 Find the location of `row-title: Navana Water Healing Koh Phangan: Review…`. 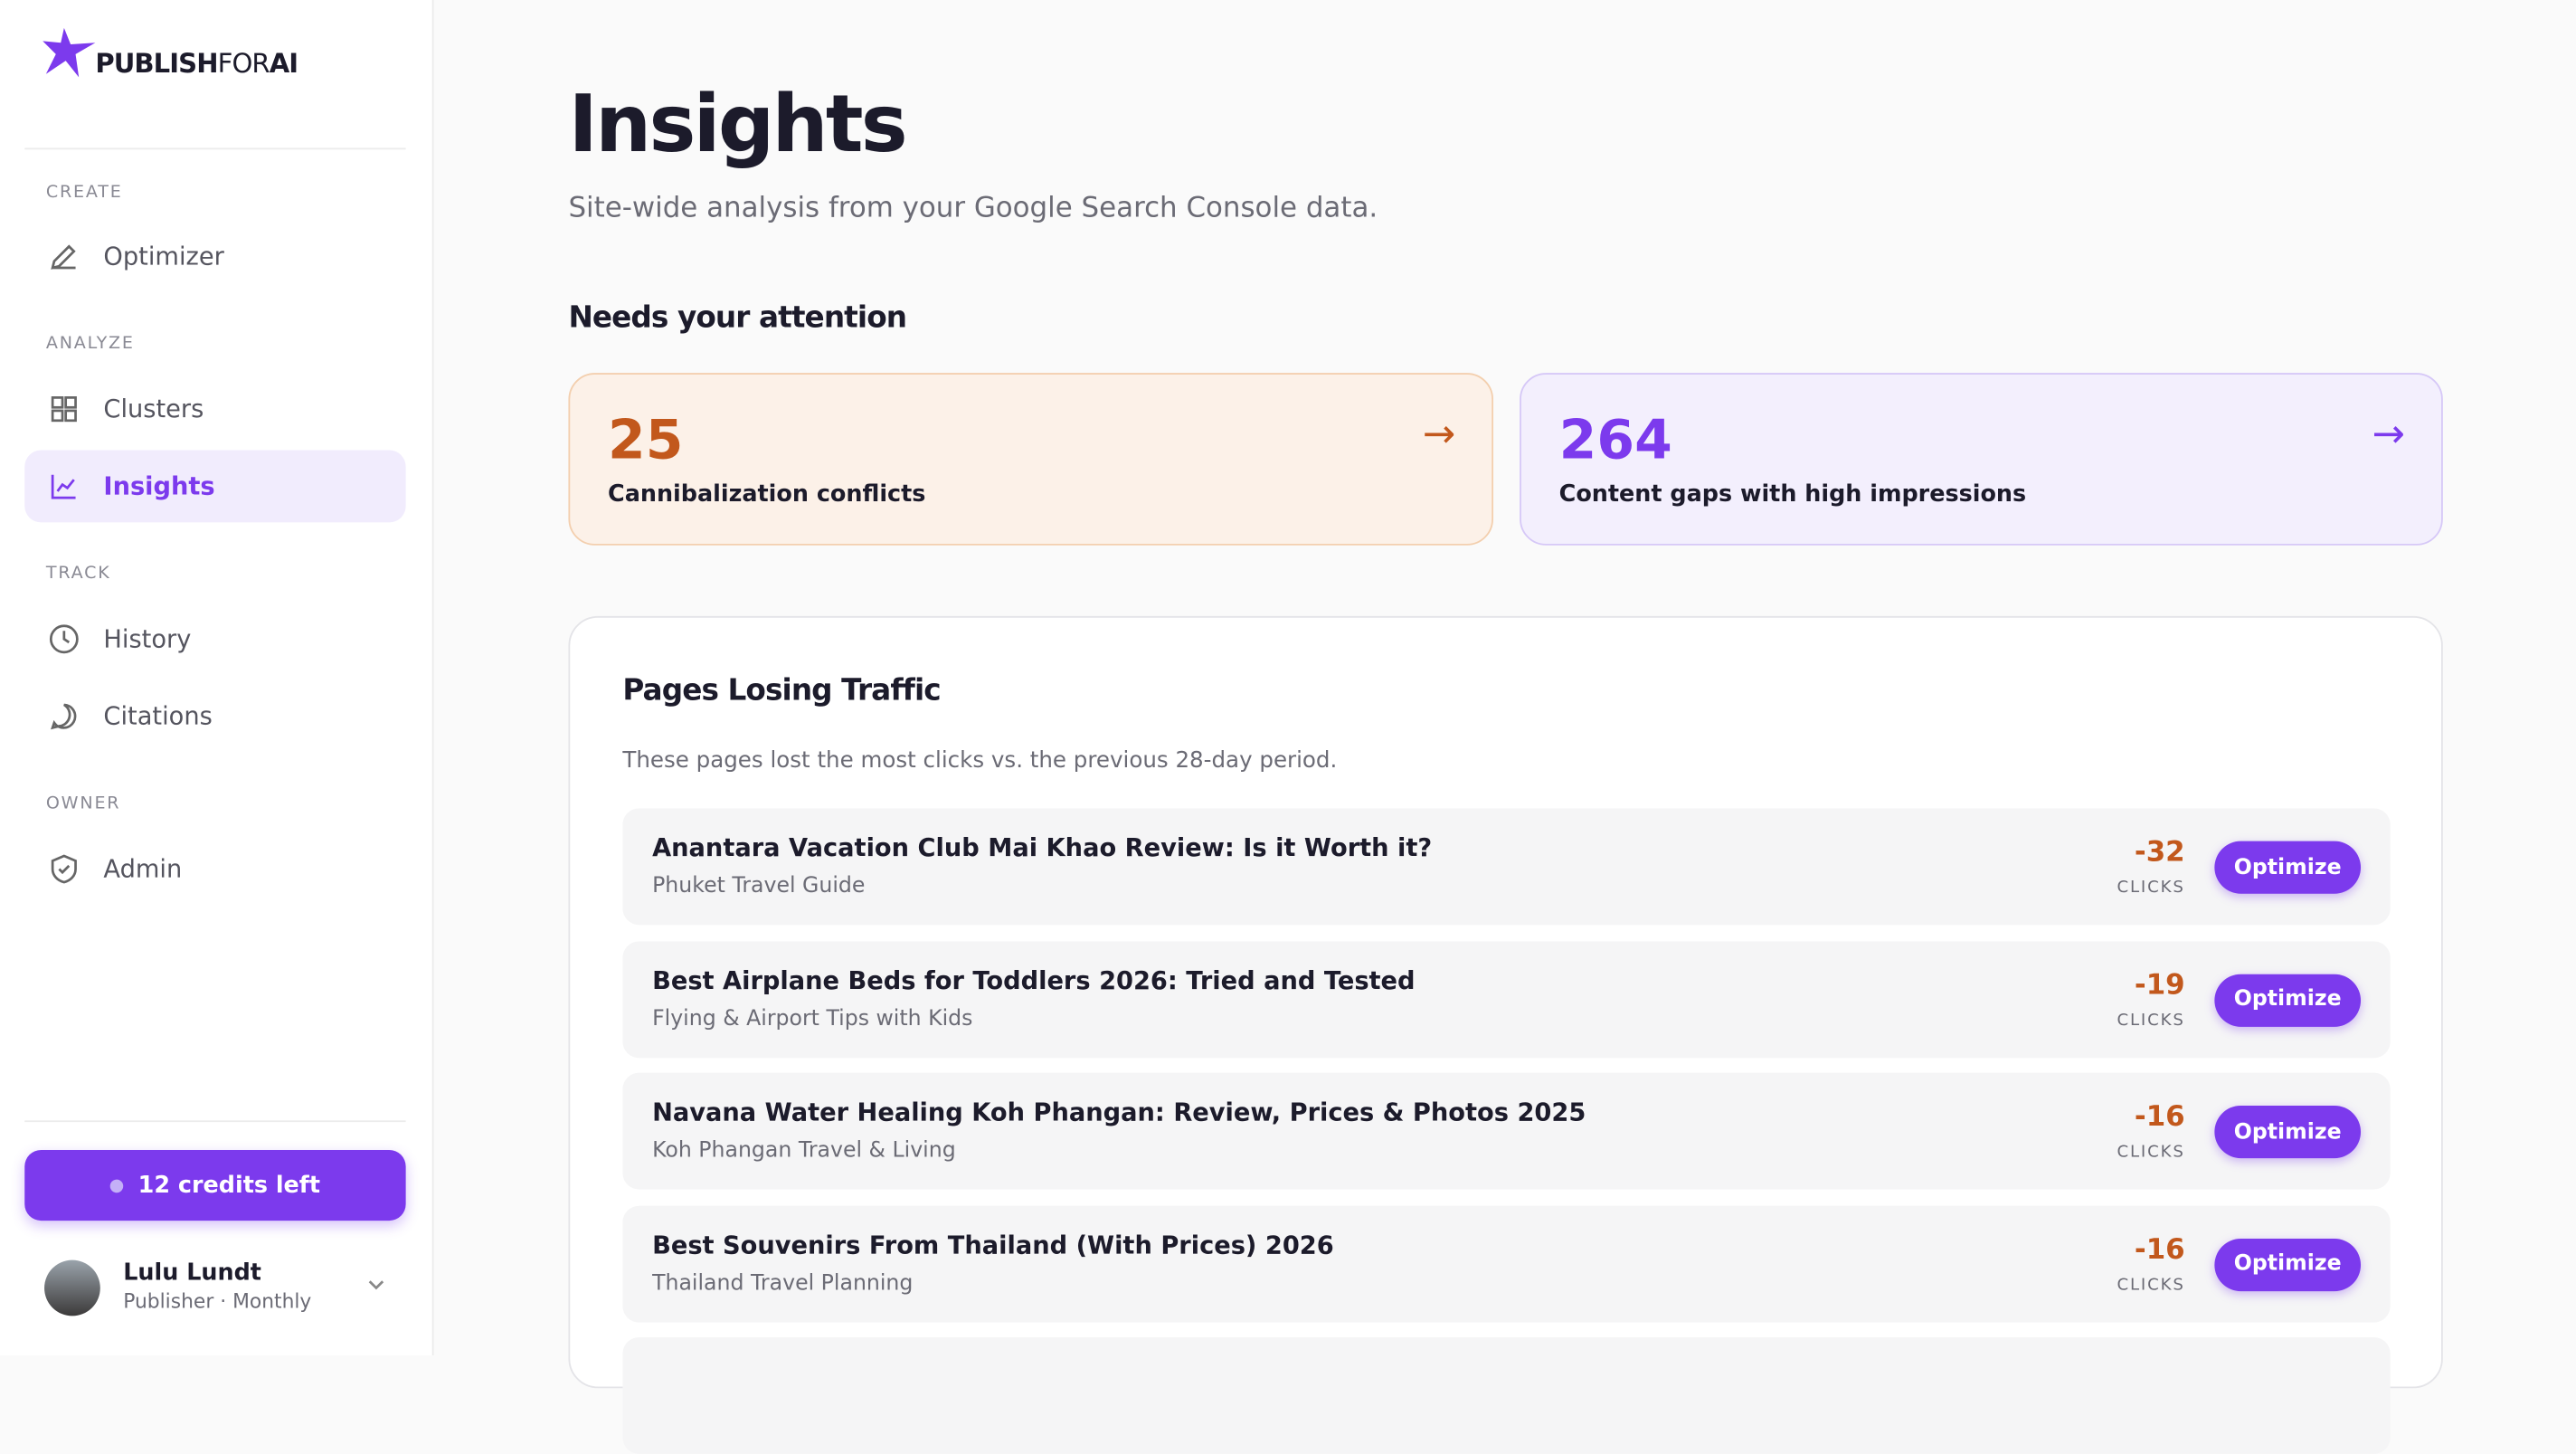

row-title: Navana Water Healing Koh Phangan: Review… is located at coordinates (1119, 1112).